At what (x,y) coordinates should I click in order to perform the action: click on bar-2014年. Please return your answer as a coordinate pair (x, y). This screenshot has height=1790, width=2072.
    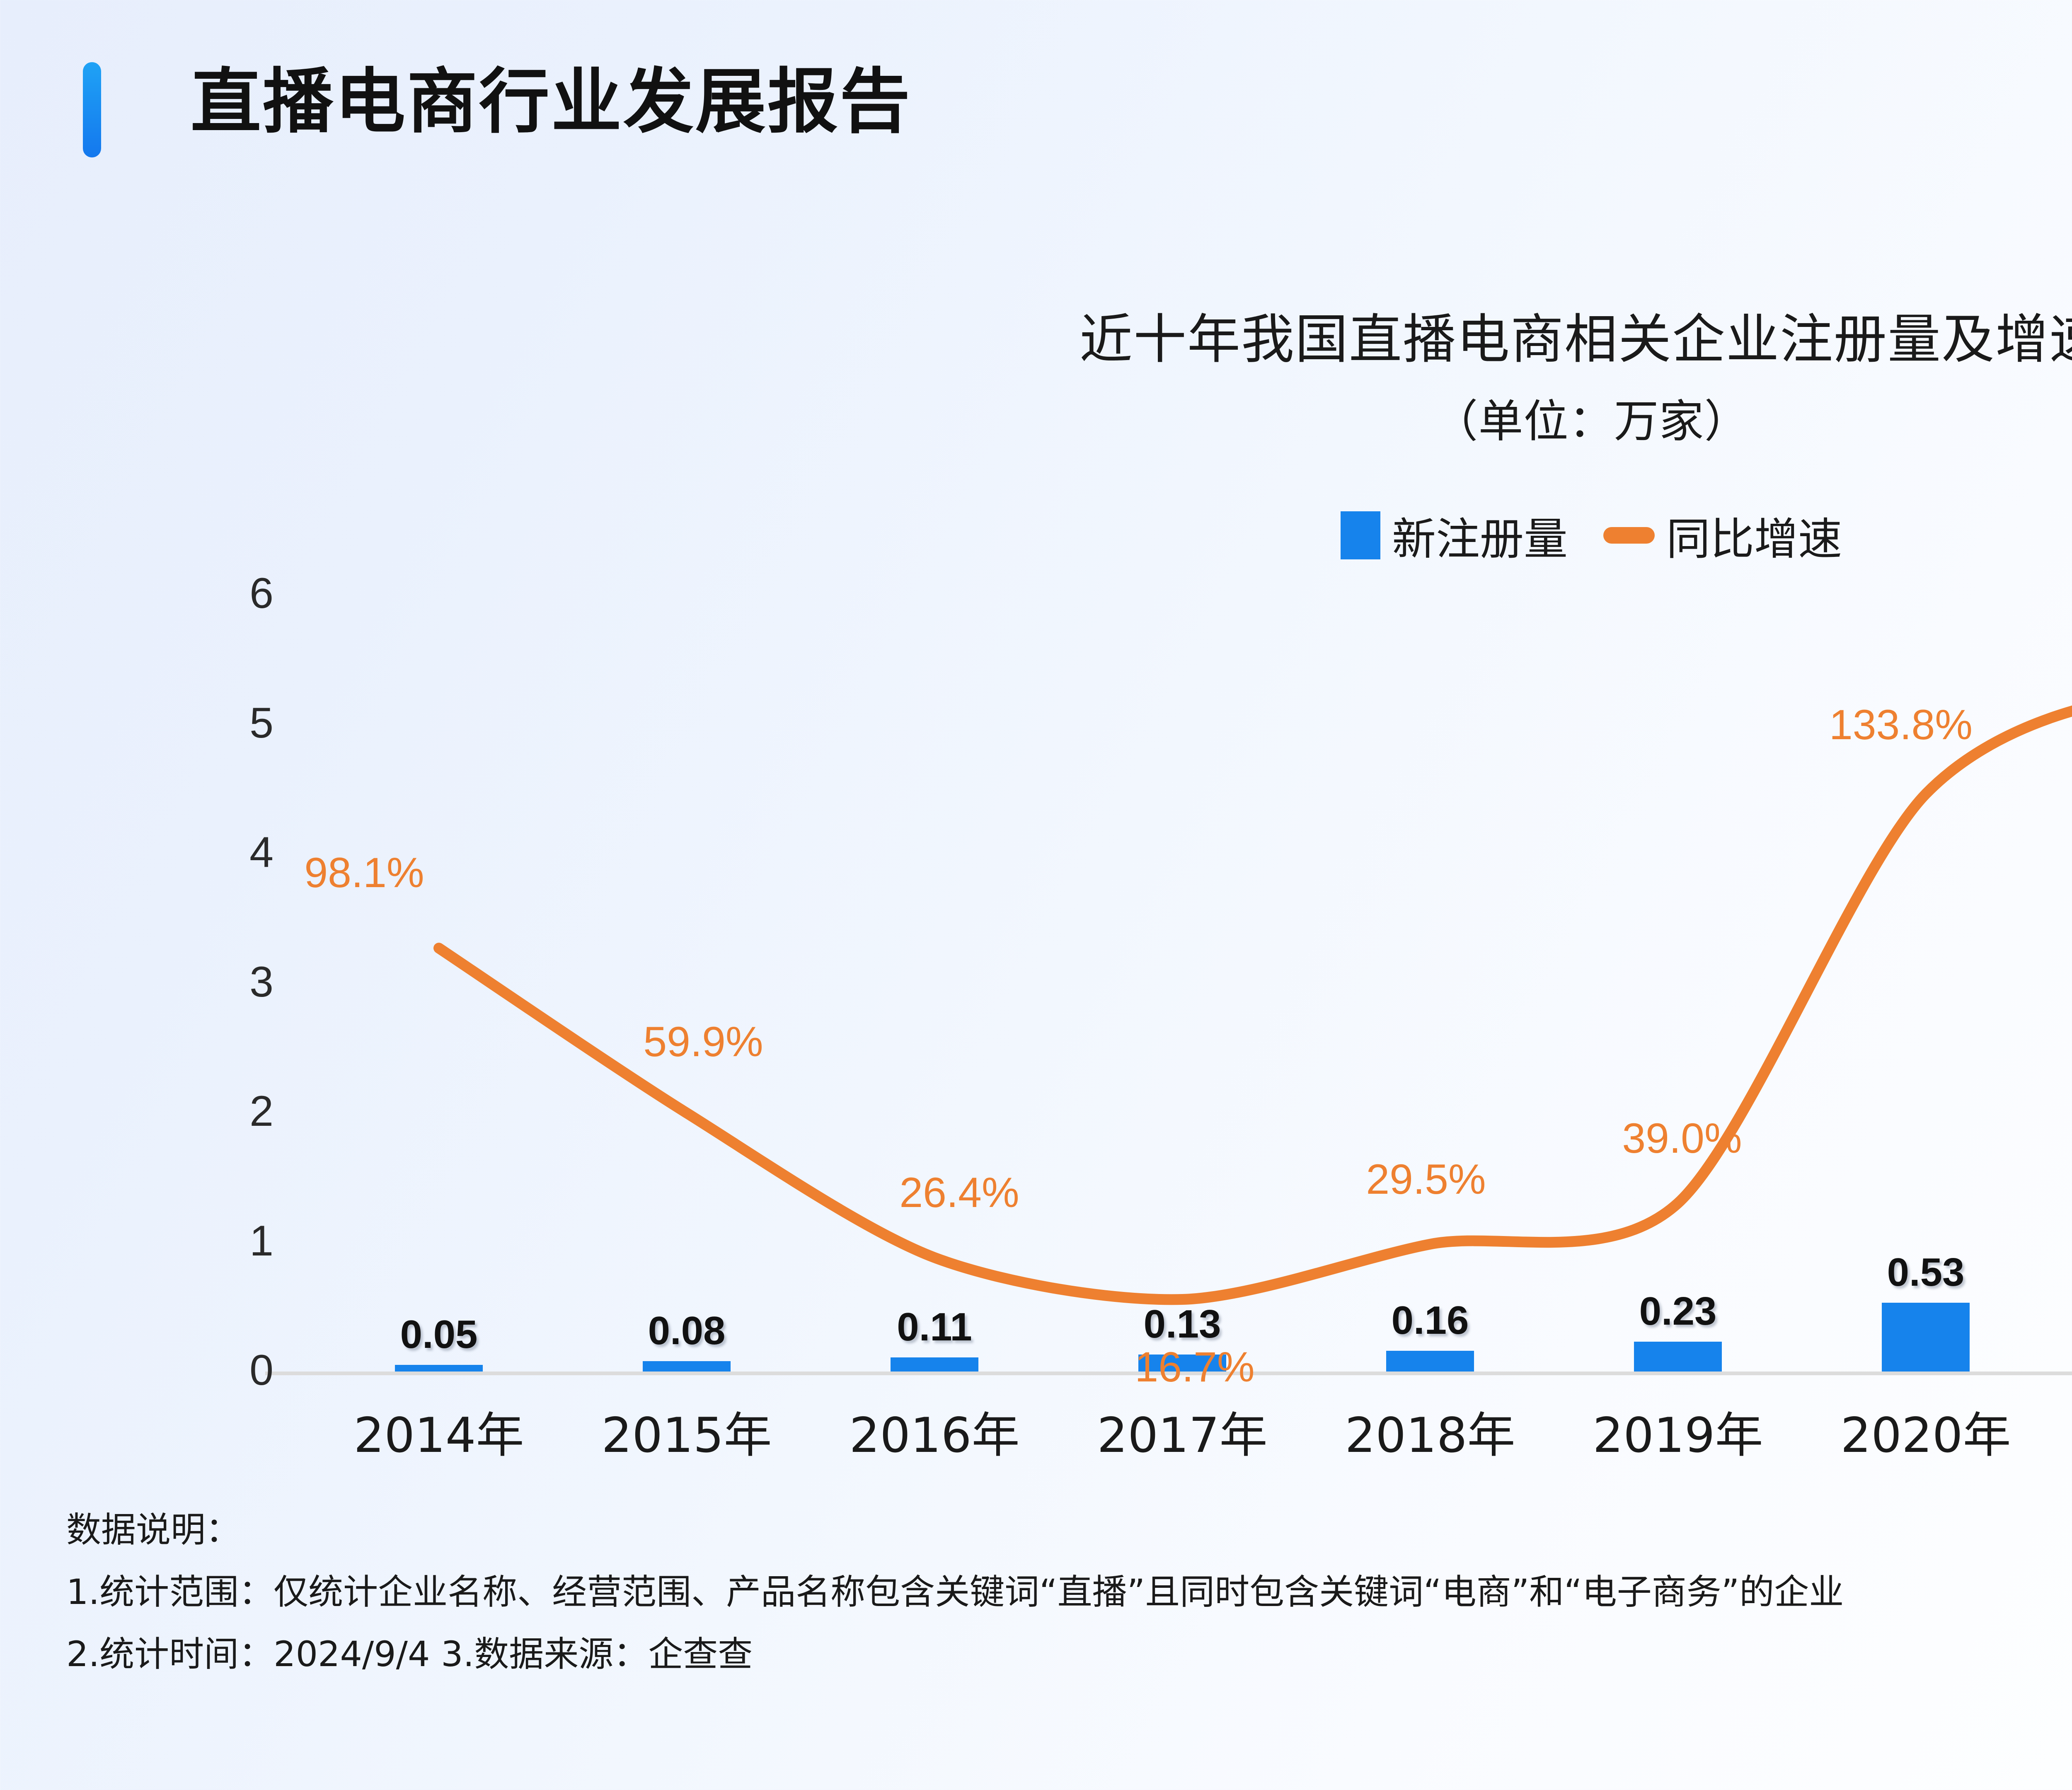
    Looking at the image, I should click on (439, 1368).